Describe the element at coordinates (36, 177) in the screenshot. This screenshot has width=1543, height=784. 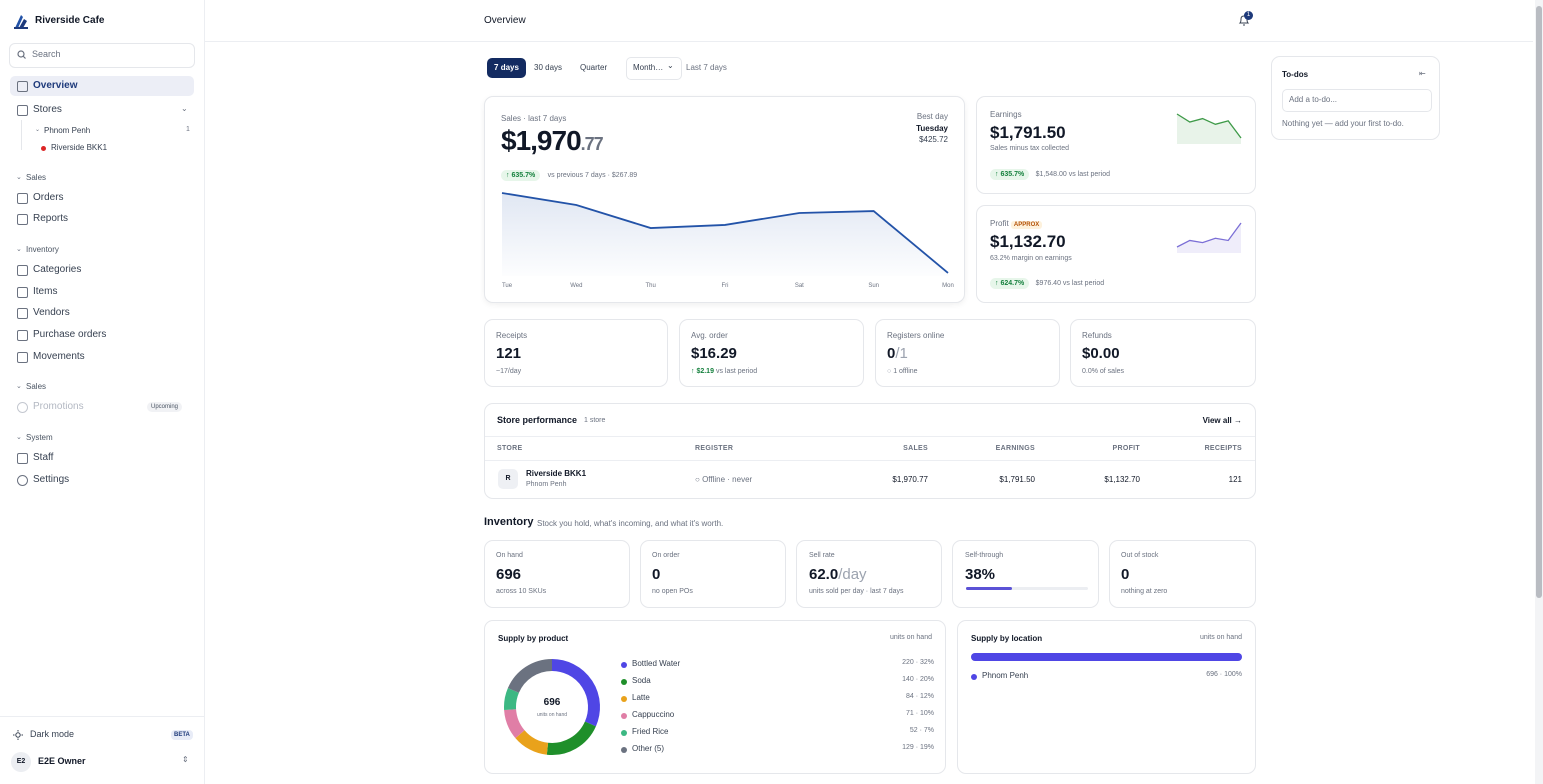
I see `section-title: Sales` at that location.